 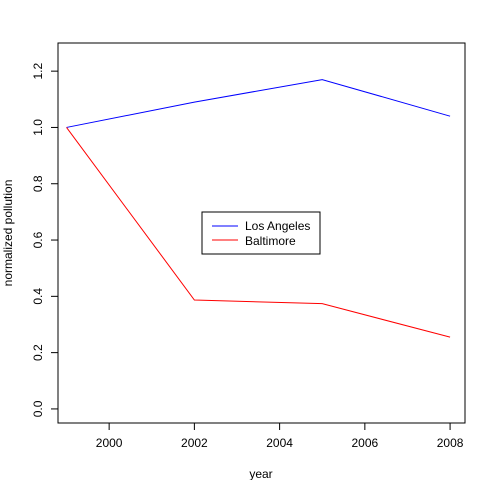 I want to click on legend: Los Angeles Baltimore, so click(x=261, y=233).